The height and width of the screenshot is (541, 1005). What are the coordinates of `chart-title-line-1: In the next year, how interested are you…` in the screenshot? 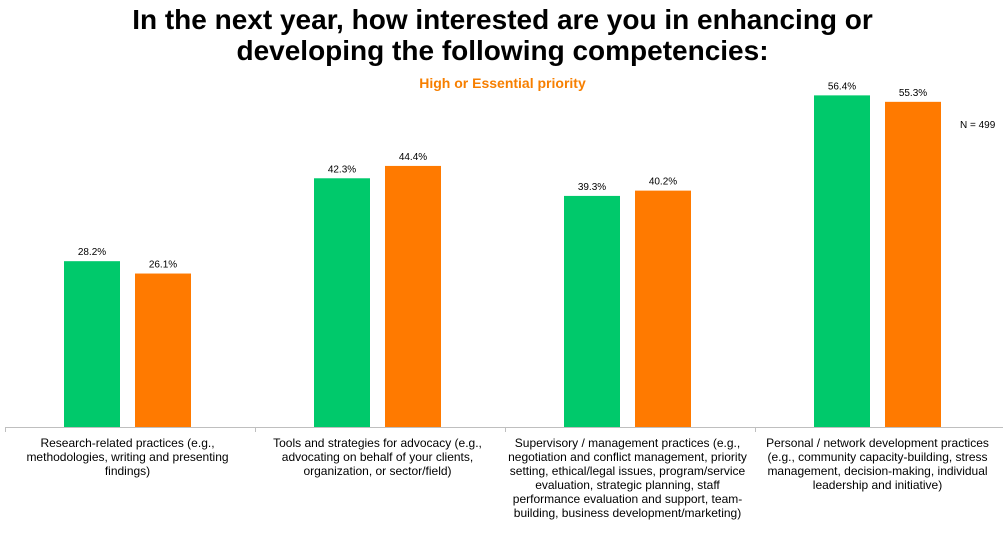 It's located at (502, 19).